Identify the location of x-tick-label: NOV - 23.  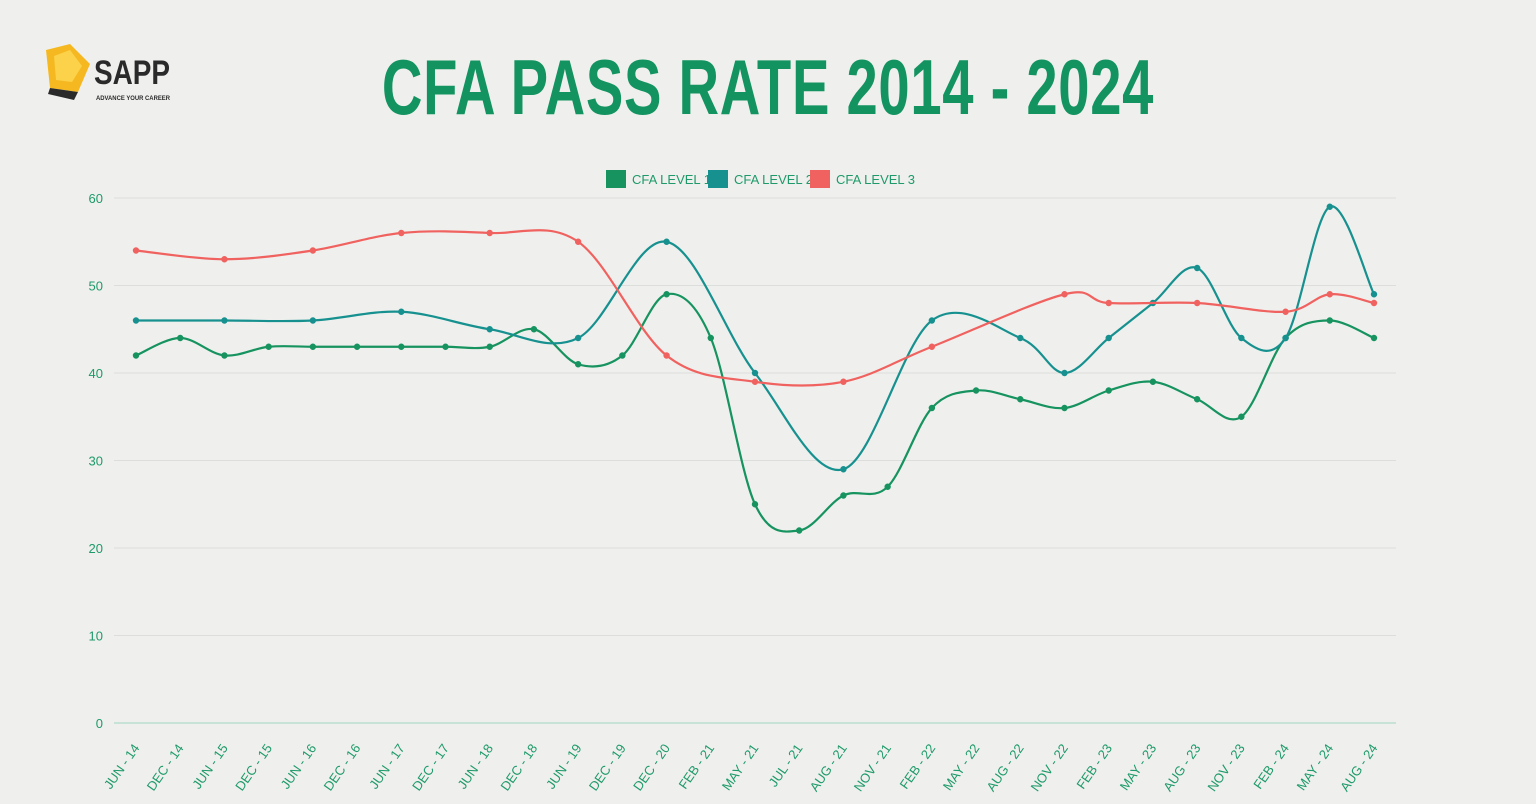
(1225, 767).